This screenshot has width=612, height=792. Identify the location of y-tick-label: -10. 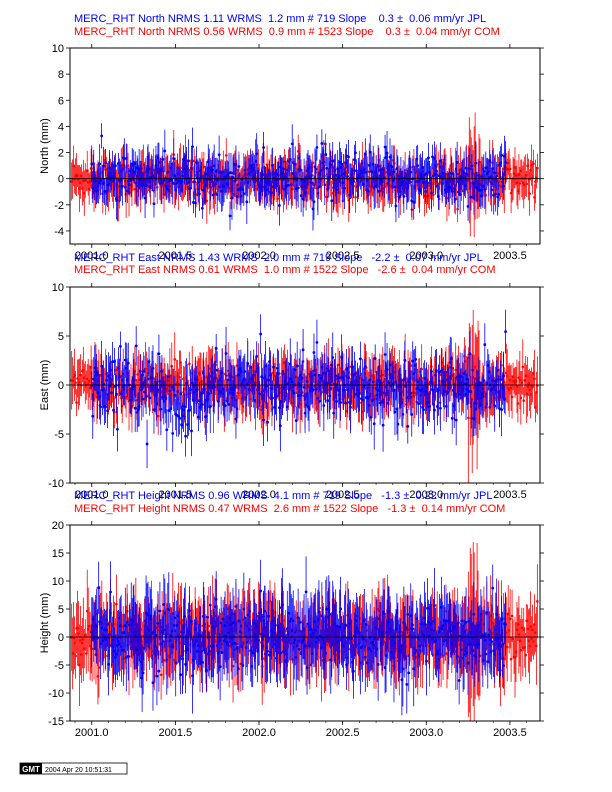
(56, 484).